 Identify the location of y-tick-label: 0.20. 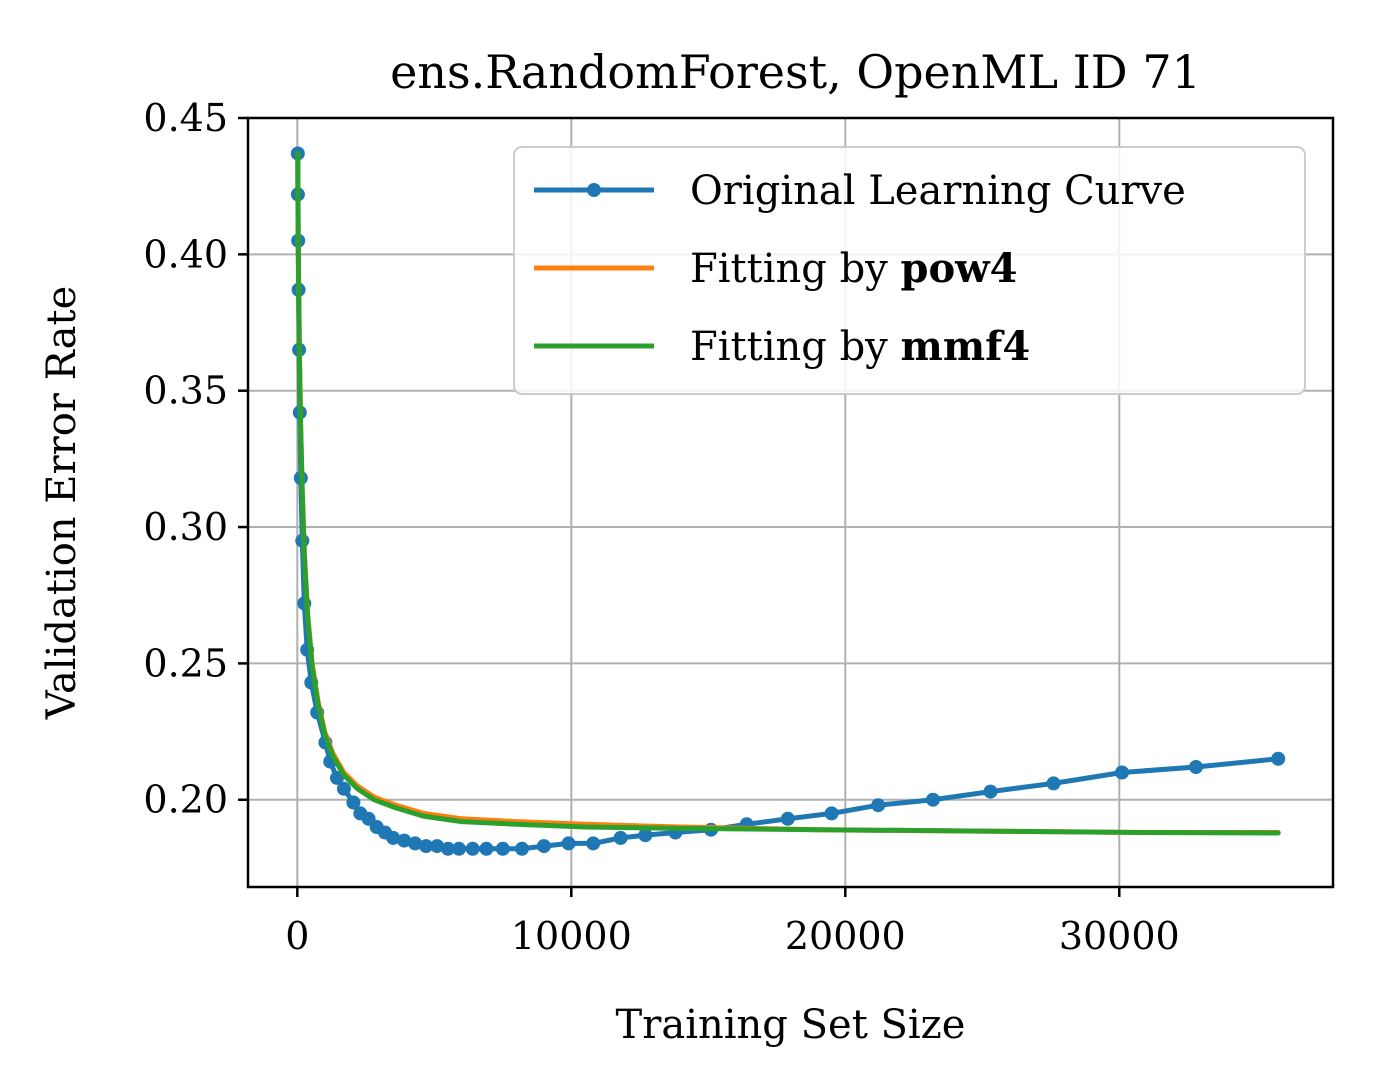
(185, 800).